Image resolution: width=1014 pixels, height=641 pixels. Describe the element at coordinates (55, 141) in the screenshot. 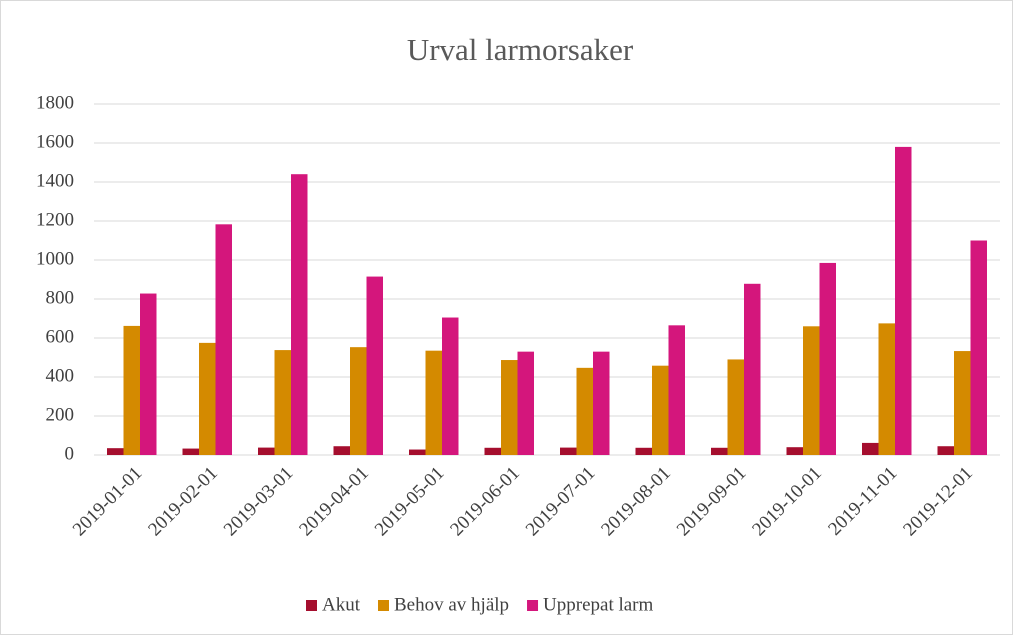

I see `y-tick-label: 1600` at that location.